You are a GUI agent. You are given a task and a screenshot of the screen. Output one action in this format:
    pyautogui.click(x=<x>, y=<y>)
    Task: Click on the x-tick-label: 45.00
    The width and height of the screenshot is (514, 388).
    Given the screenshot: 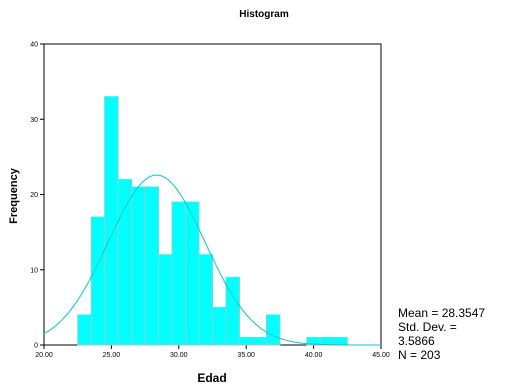 What is the action you would take?
    pyautogui.click(x=381, y=355)
    